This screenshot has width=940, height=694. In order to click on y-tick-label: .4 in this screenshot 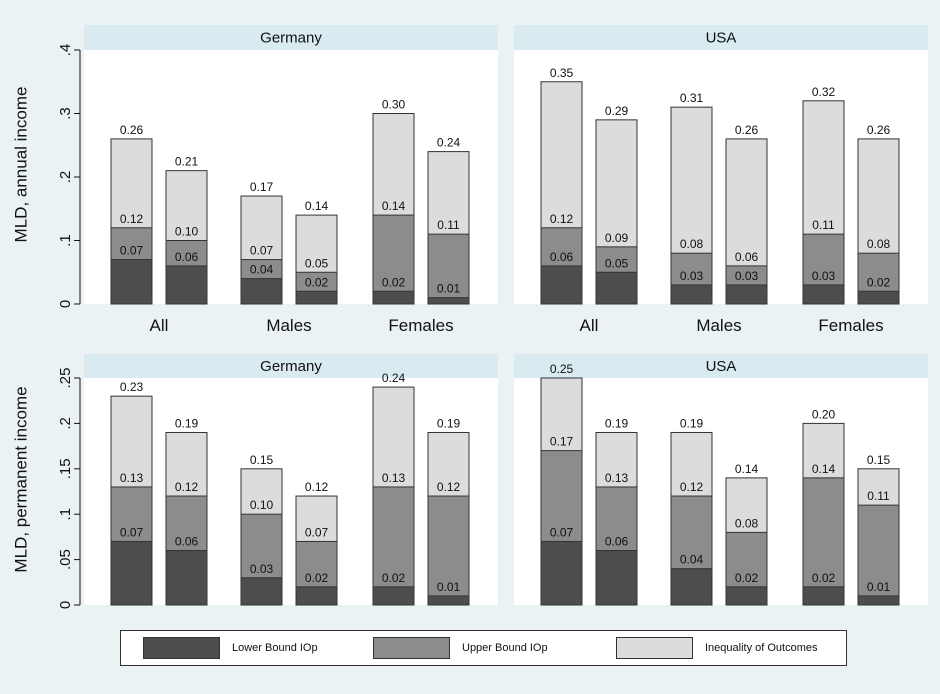, I will do `click(65, 50)`.